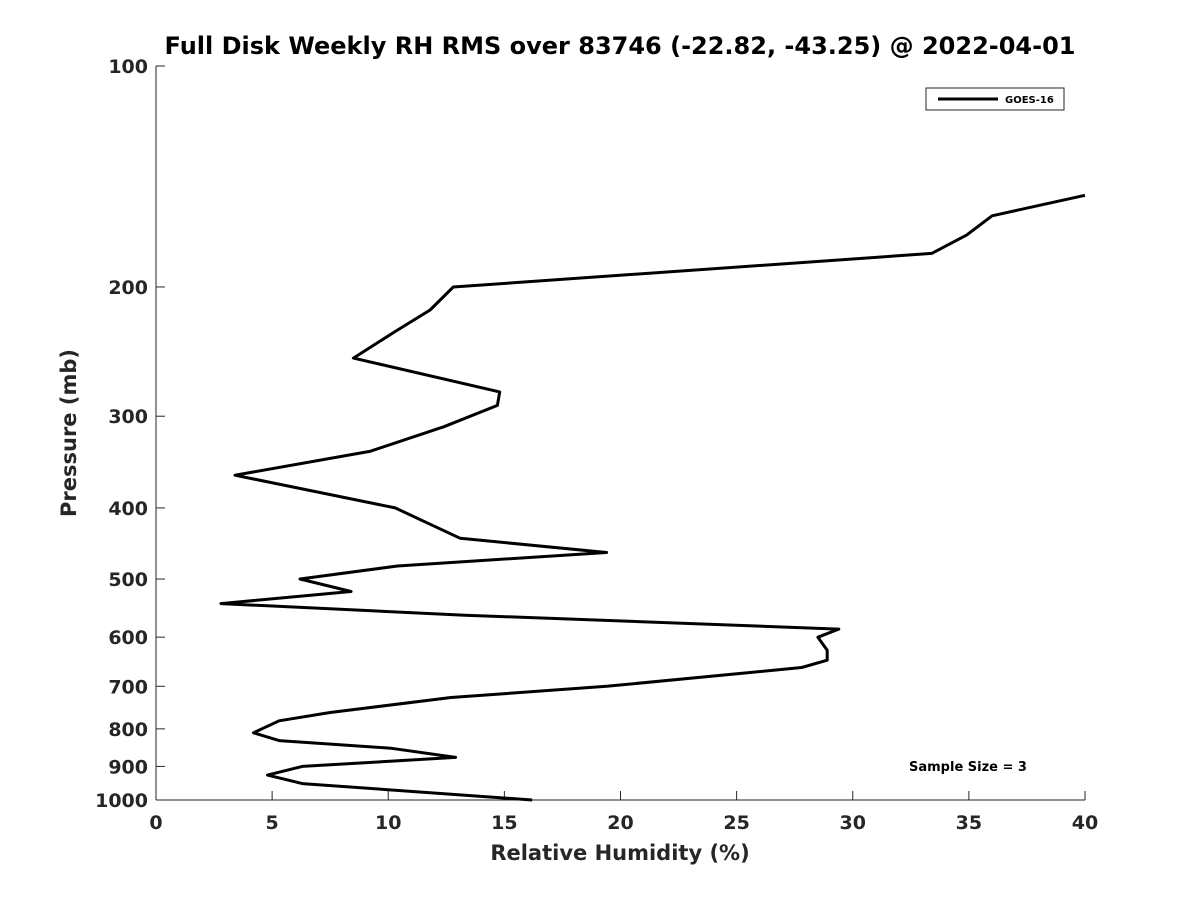 This screenshot has height=900, width=1200. I want to click on y-tick-label: 500, so click(128, 580).